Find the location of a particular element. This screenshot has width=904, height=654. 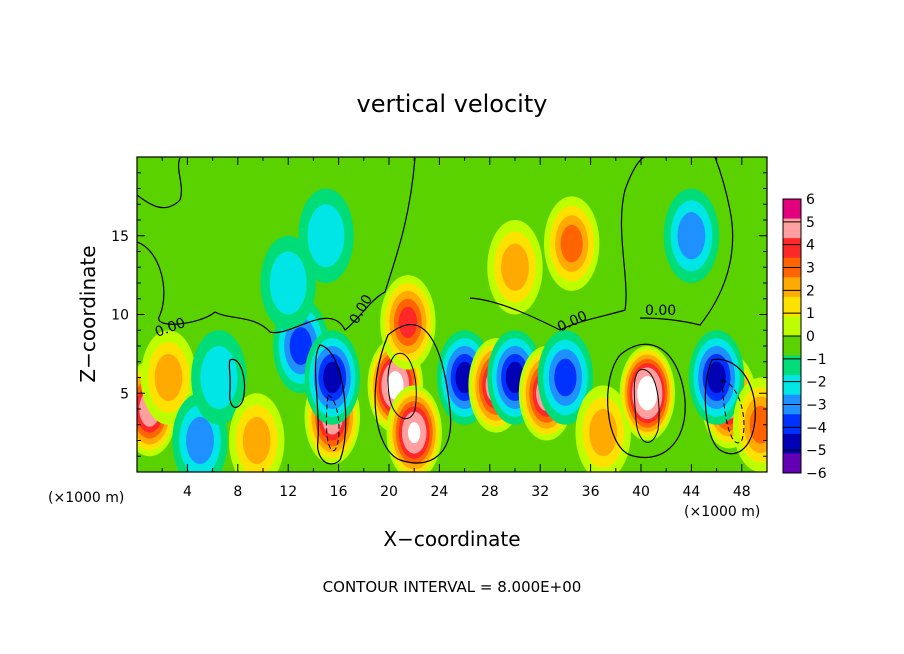

colorbar-tick-label: −3 is located at coordinates (816, 406).